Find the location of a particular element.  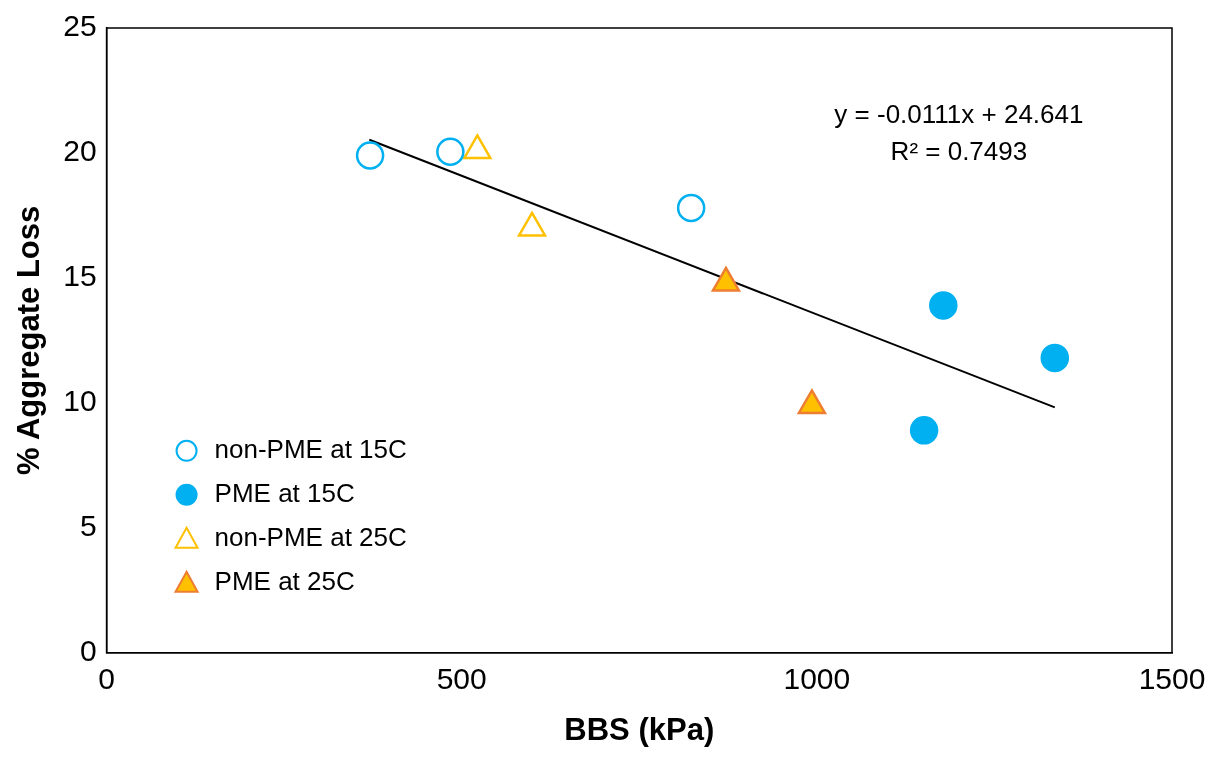

legend-label: non-PME at 25C is located at coordinates (310, 536).